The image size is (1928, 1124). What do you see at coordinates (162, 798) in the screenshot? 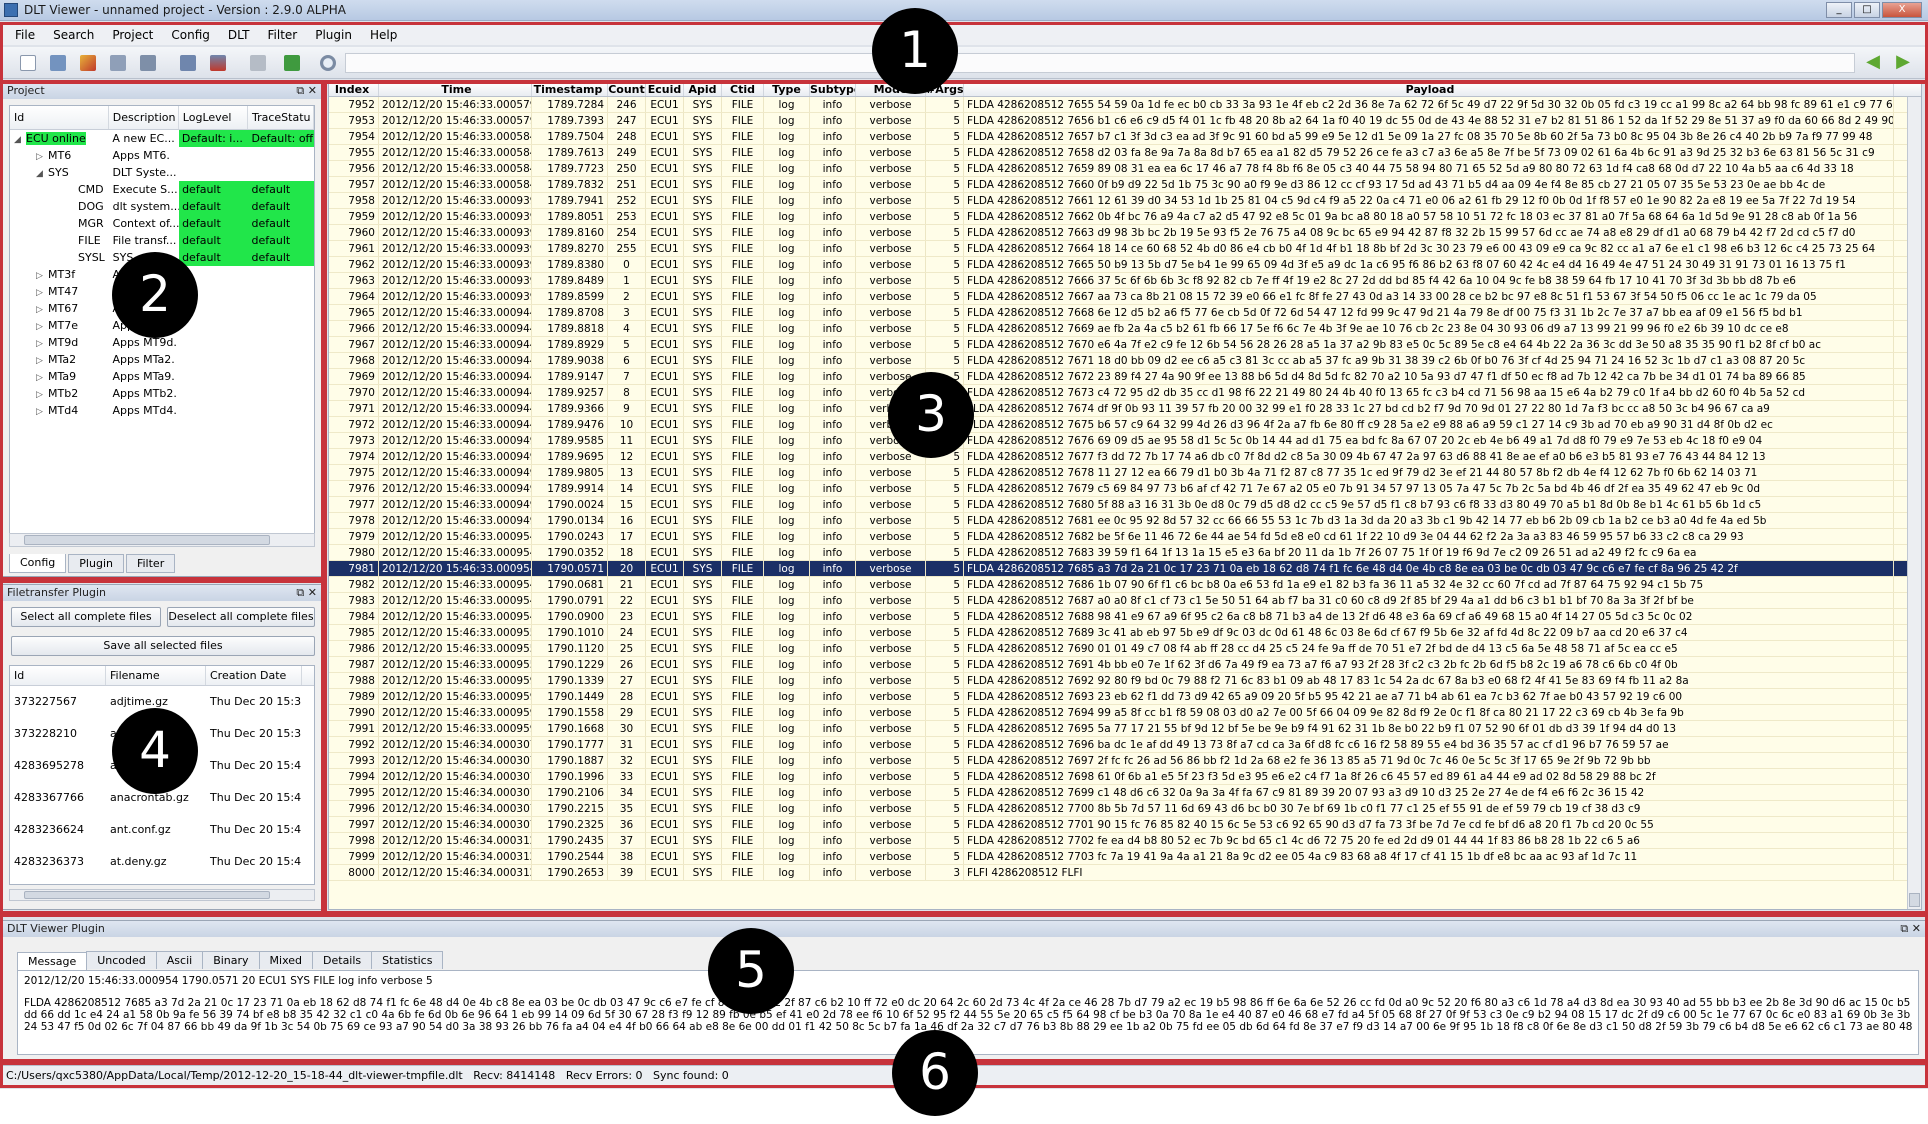
I see `file-row: 4283367766 anacrontab.gz Thu Dec 20 15:4.` at bounding box center [162, 798].